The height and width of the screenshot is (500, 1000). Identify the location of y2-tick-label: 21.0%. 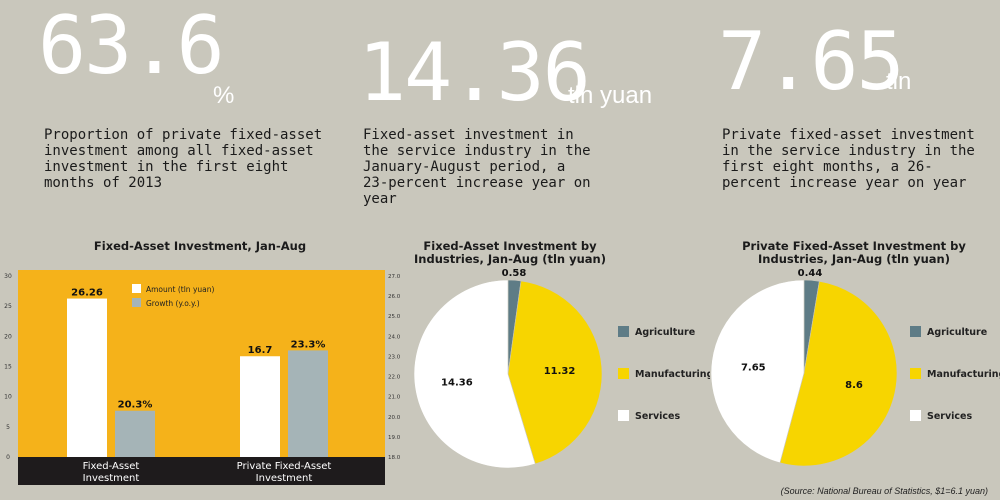
(394, 398).